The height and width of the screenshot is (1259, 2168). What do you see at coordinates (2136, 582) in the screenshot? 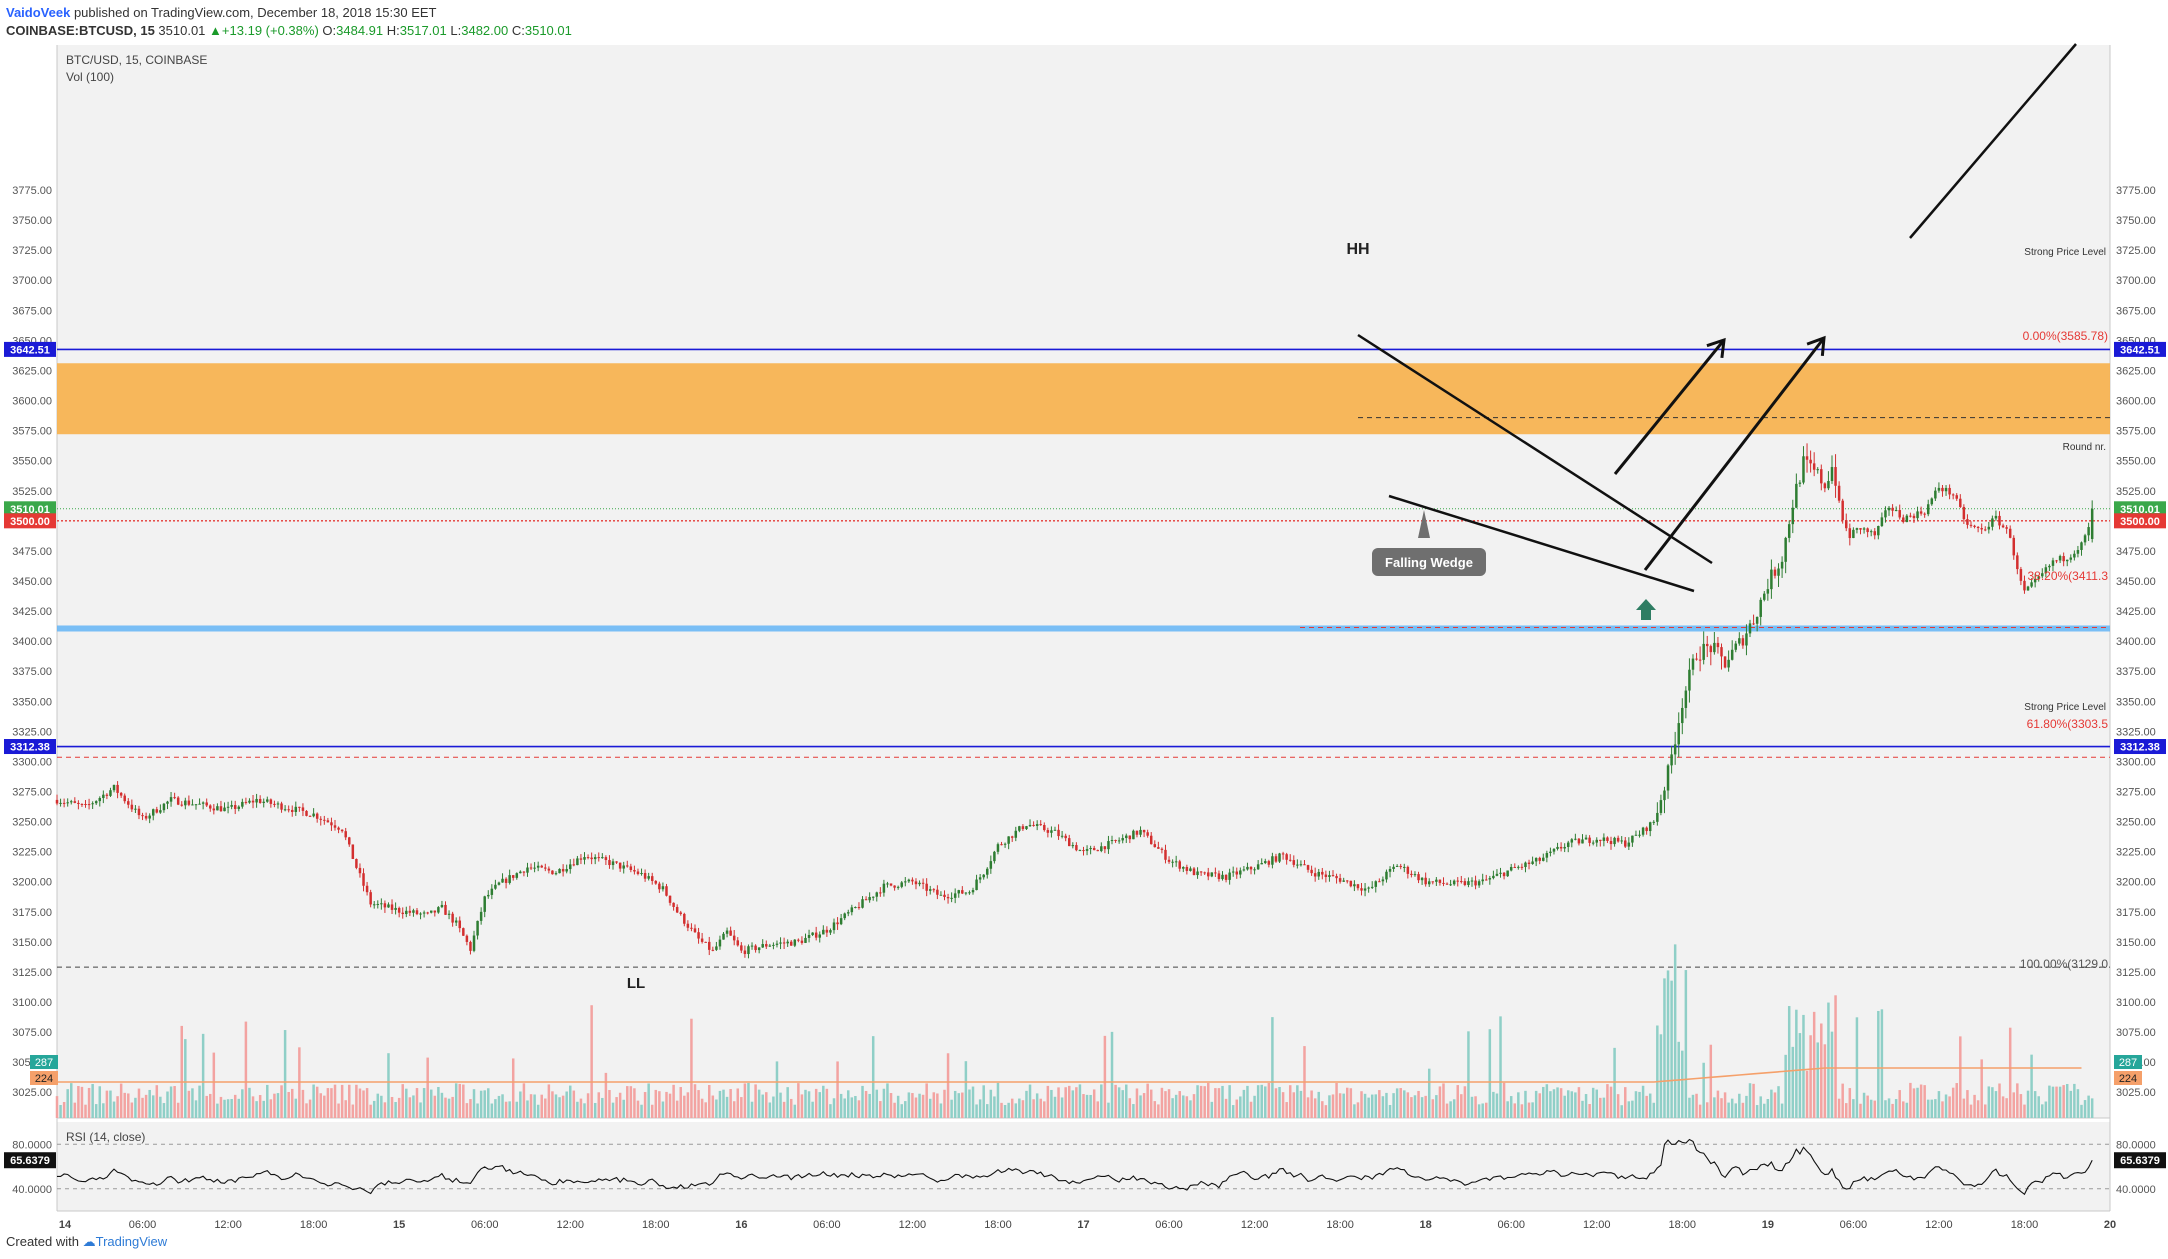
I see `price-tick-label: 3450.00` at bounding box center [2136, 582].